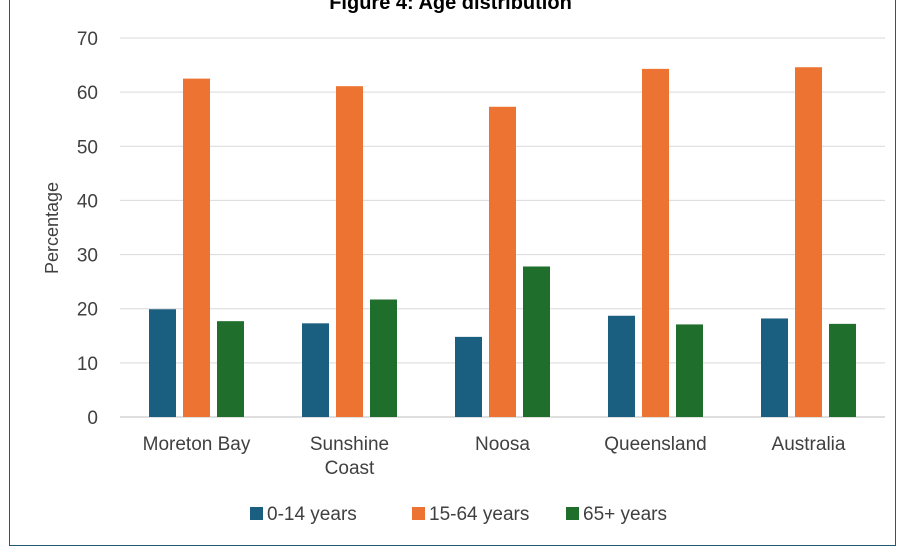 This screenshot has width=901, height=548. What do you see at coordinates (655, 444) in the screenshot?
I see `x-category-label: Queensland` at bounding box center [655, 444].